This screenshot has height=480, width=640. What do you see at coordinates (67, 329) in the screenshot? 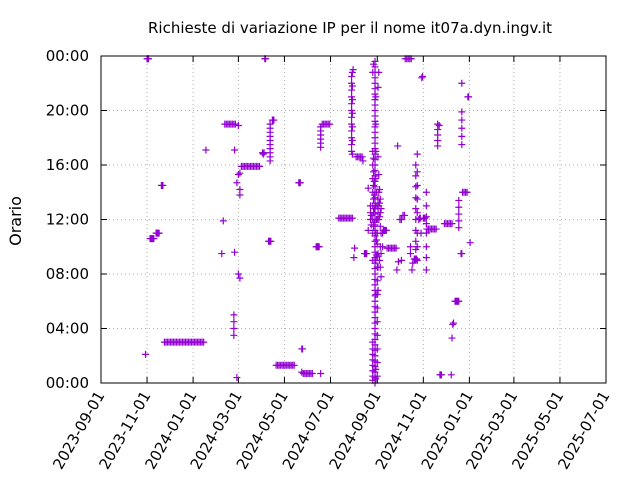
I see `y-tick-label: 04:00` at bounding box center [67, 329].